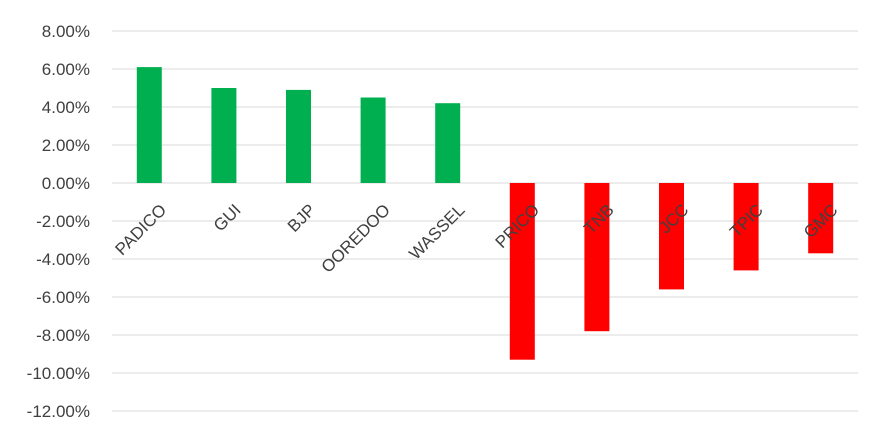 The height and width of the screenshot is (438, 873). What do you see at coordinates (224, 135) in the screenshot?
I see `bar-gui` at bounding box center [224, 135].